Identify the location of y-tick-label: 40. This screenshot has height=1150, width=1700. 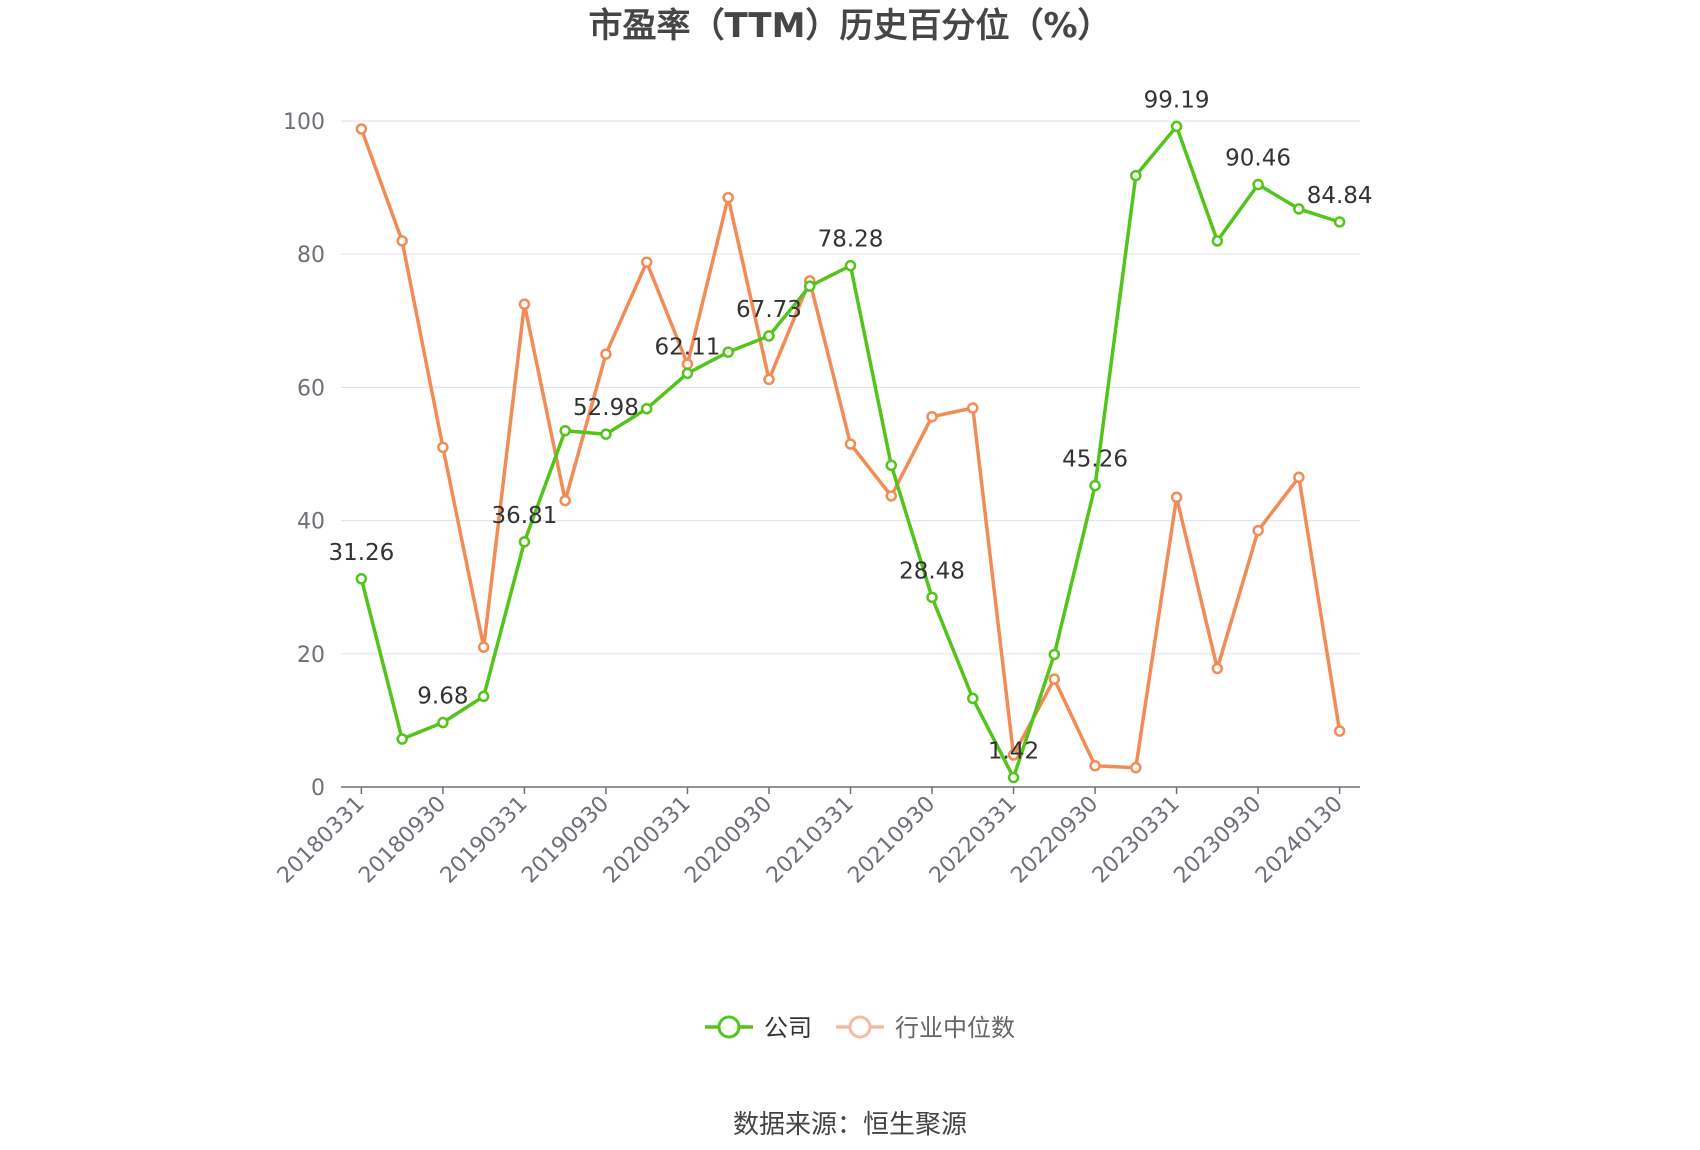
(311, 522).